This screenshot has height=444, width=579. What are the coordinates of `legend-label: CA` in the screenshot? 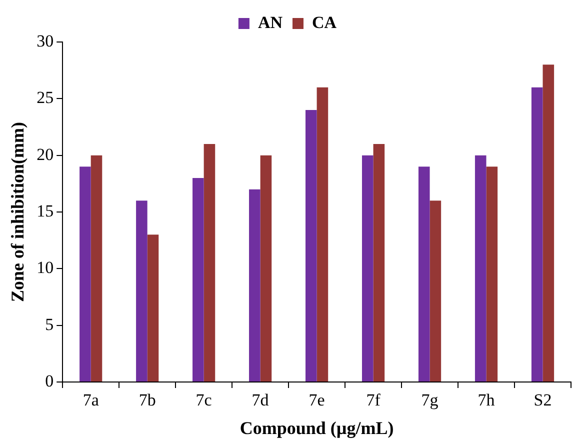 It's located at (325, 22).